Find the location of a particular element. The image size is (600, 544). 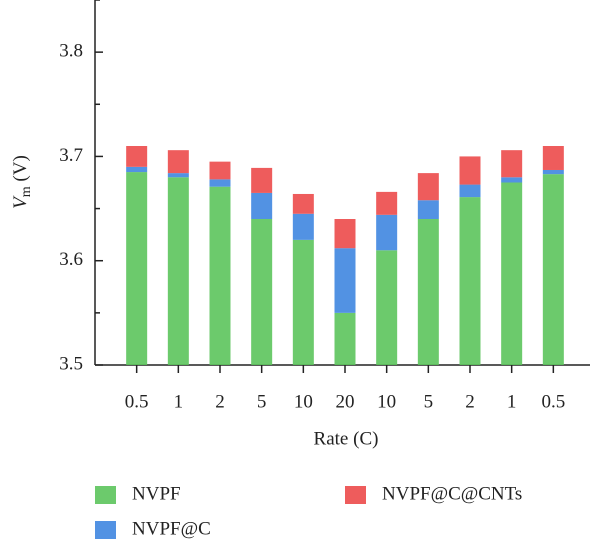

y-tick-label: 3.7 is located at coordinates (71, 155).